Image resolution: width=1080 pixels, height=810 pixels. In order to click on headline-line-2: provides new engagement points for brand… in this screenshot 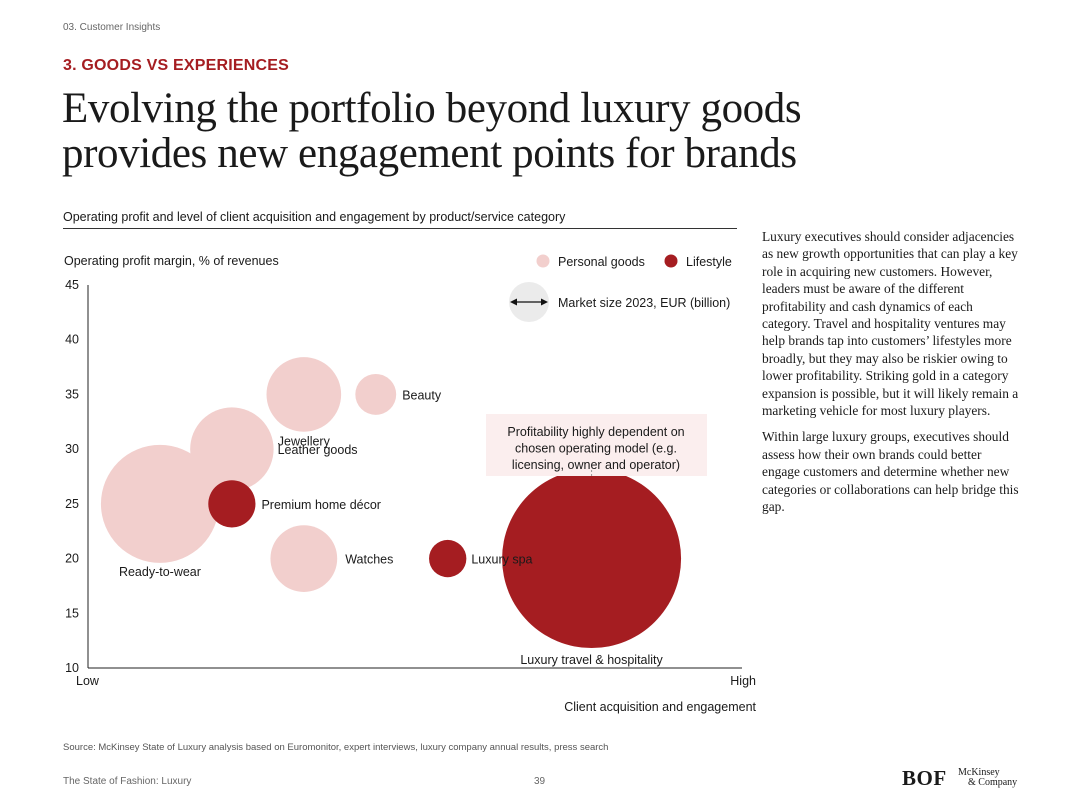, I will do `click(429, 153)`.